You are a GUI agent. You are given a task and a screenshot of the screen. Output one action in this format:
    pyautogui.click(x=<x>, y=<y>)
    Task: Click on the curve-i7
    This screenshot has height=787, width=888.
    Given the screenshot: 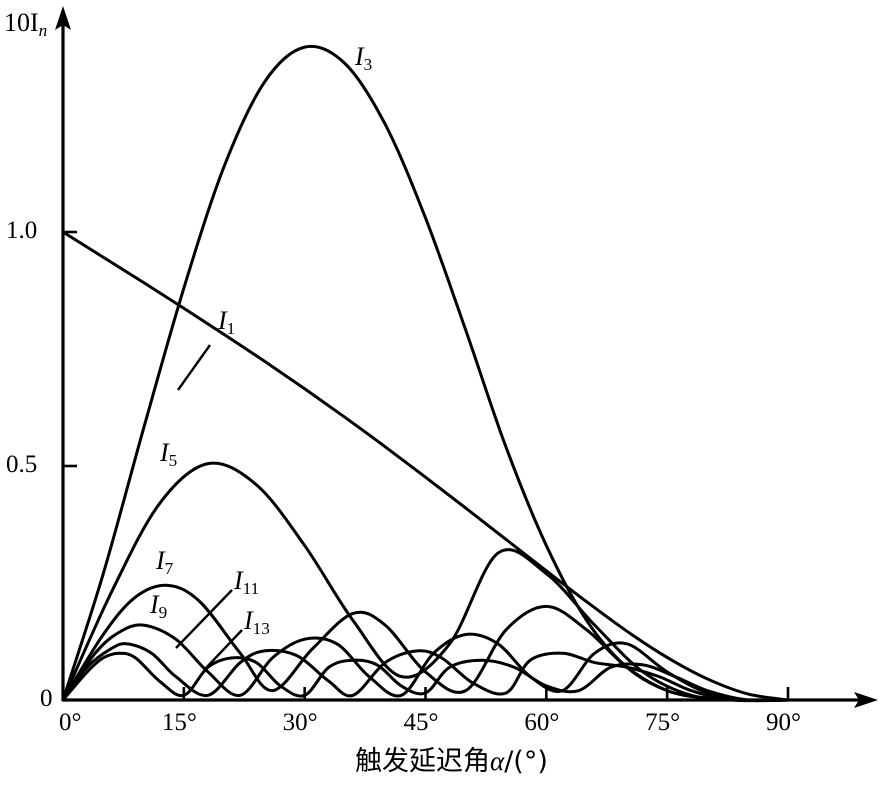 What is the action you would take?
    pyautogui.click(x=425, y=642)
    